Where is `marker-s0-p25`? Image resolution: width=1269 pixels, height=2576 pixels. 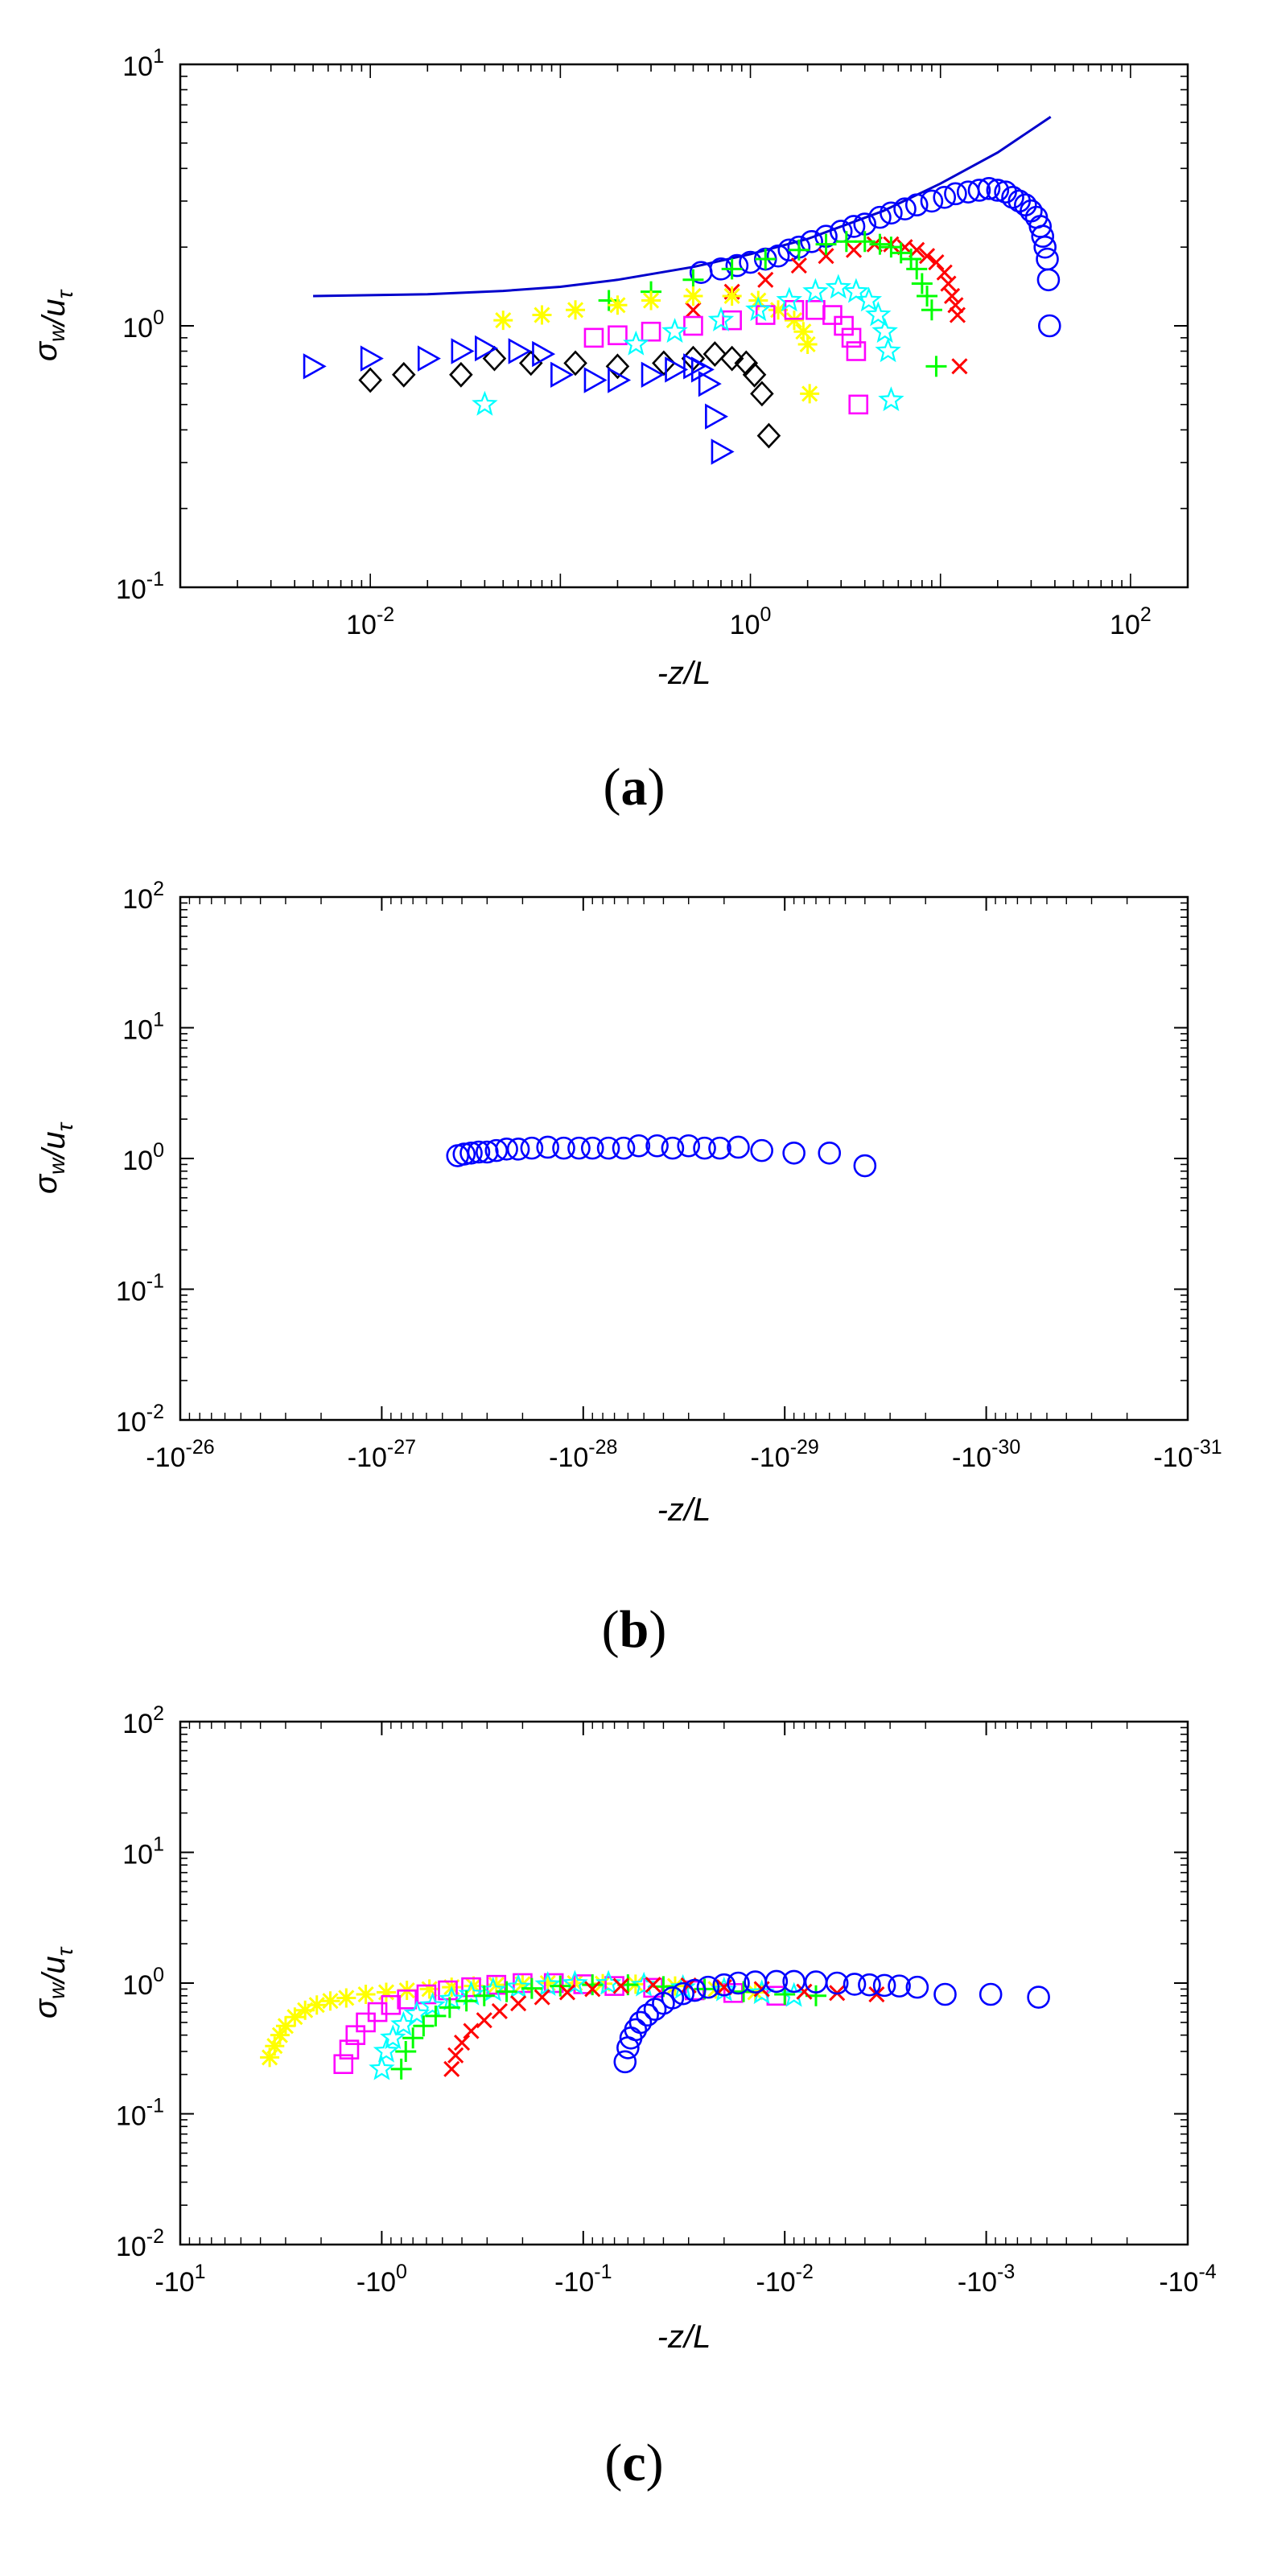
marker-s0-p25 is located at coordinates (865, 1166).